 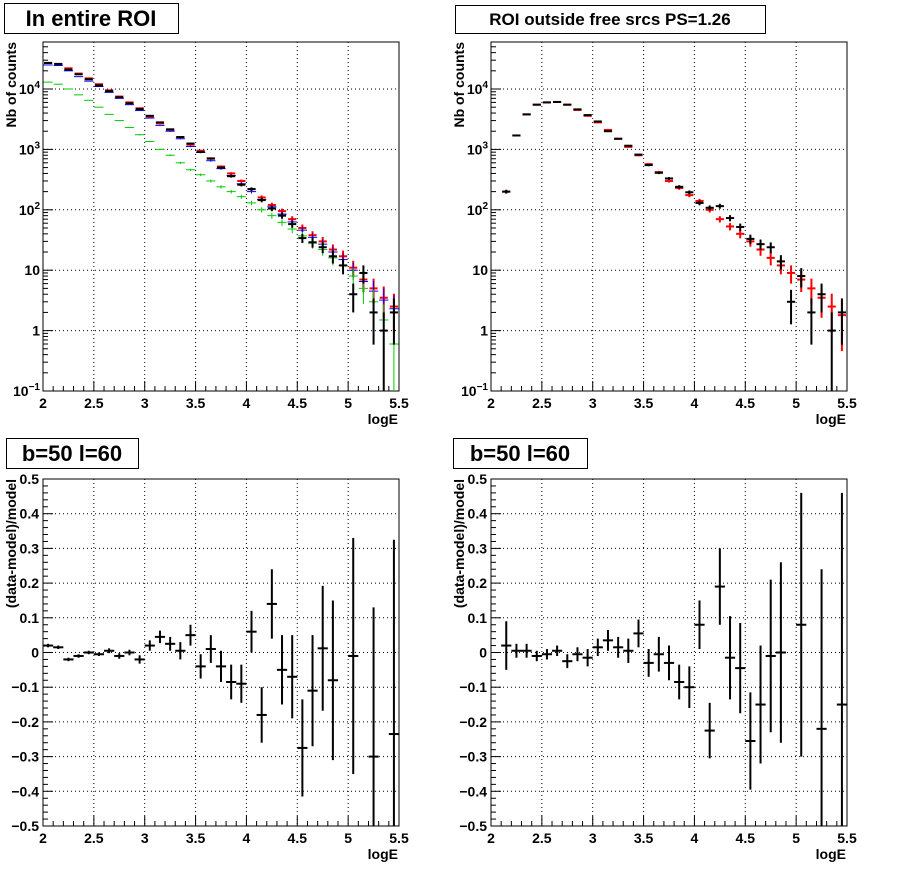 I want to click on chart-title: In entire ROI, so click(x=91, y=18).